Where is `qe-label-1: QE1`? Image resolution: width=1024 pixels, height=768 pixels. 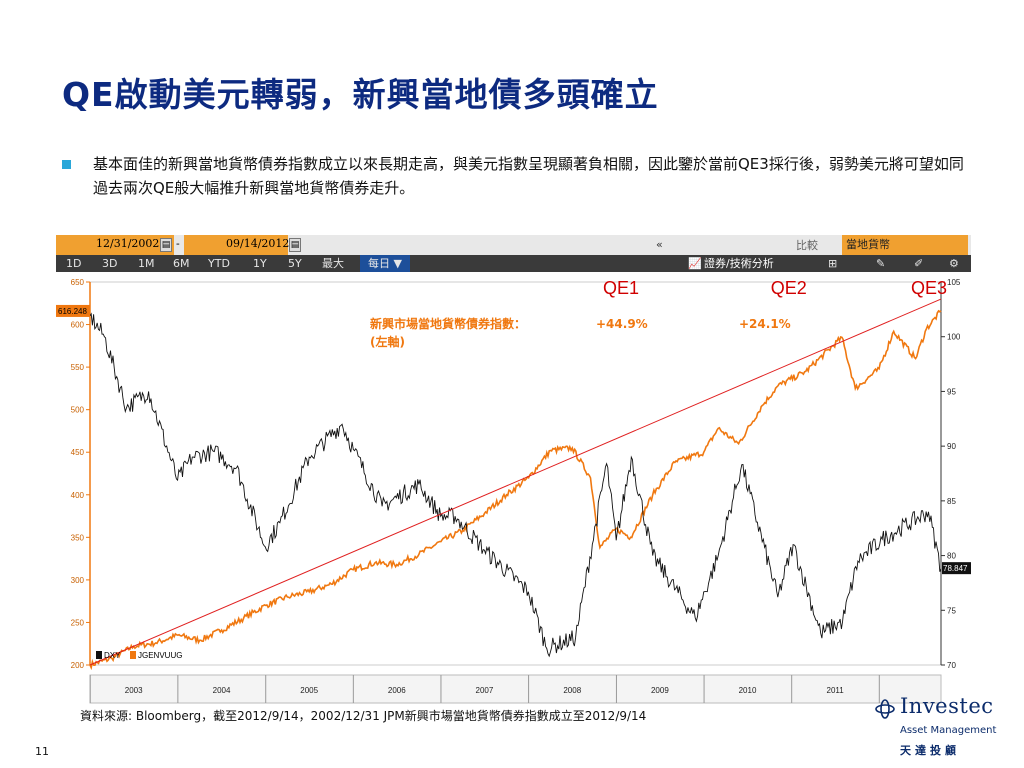 qe-label-1: QE1 is located at coordinates (621, 288).